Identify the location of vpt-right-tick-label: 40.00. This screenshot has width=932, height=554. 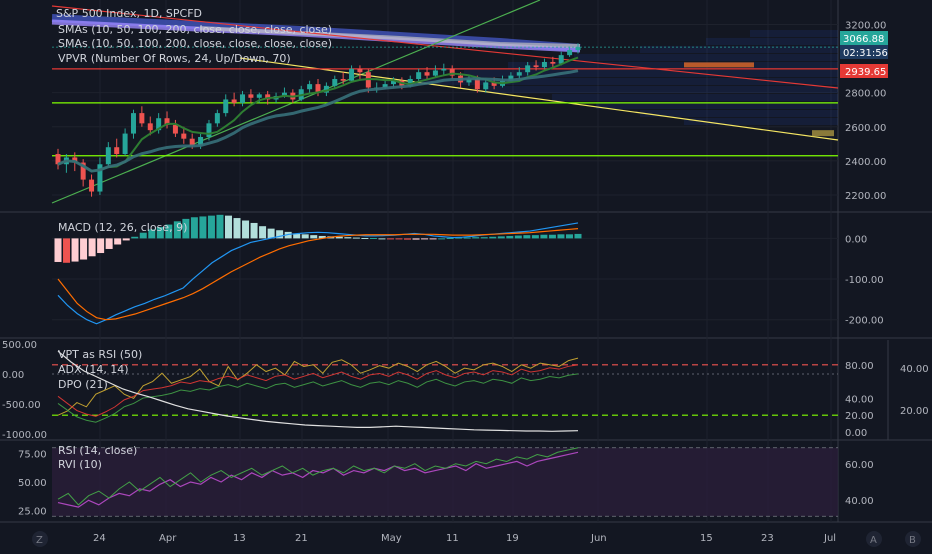
(859, 399).